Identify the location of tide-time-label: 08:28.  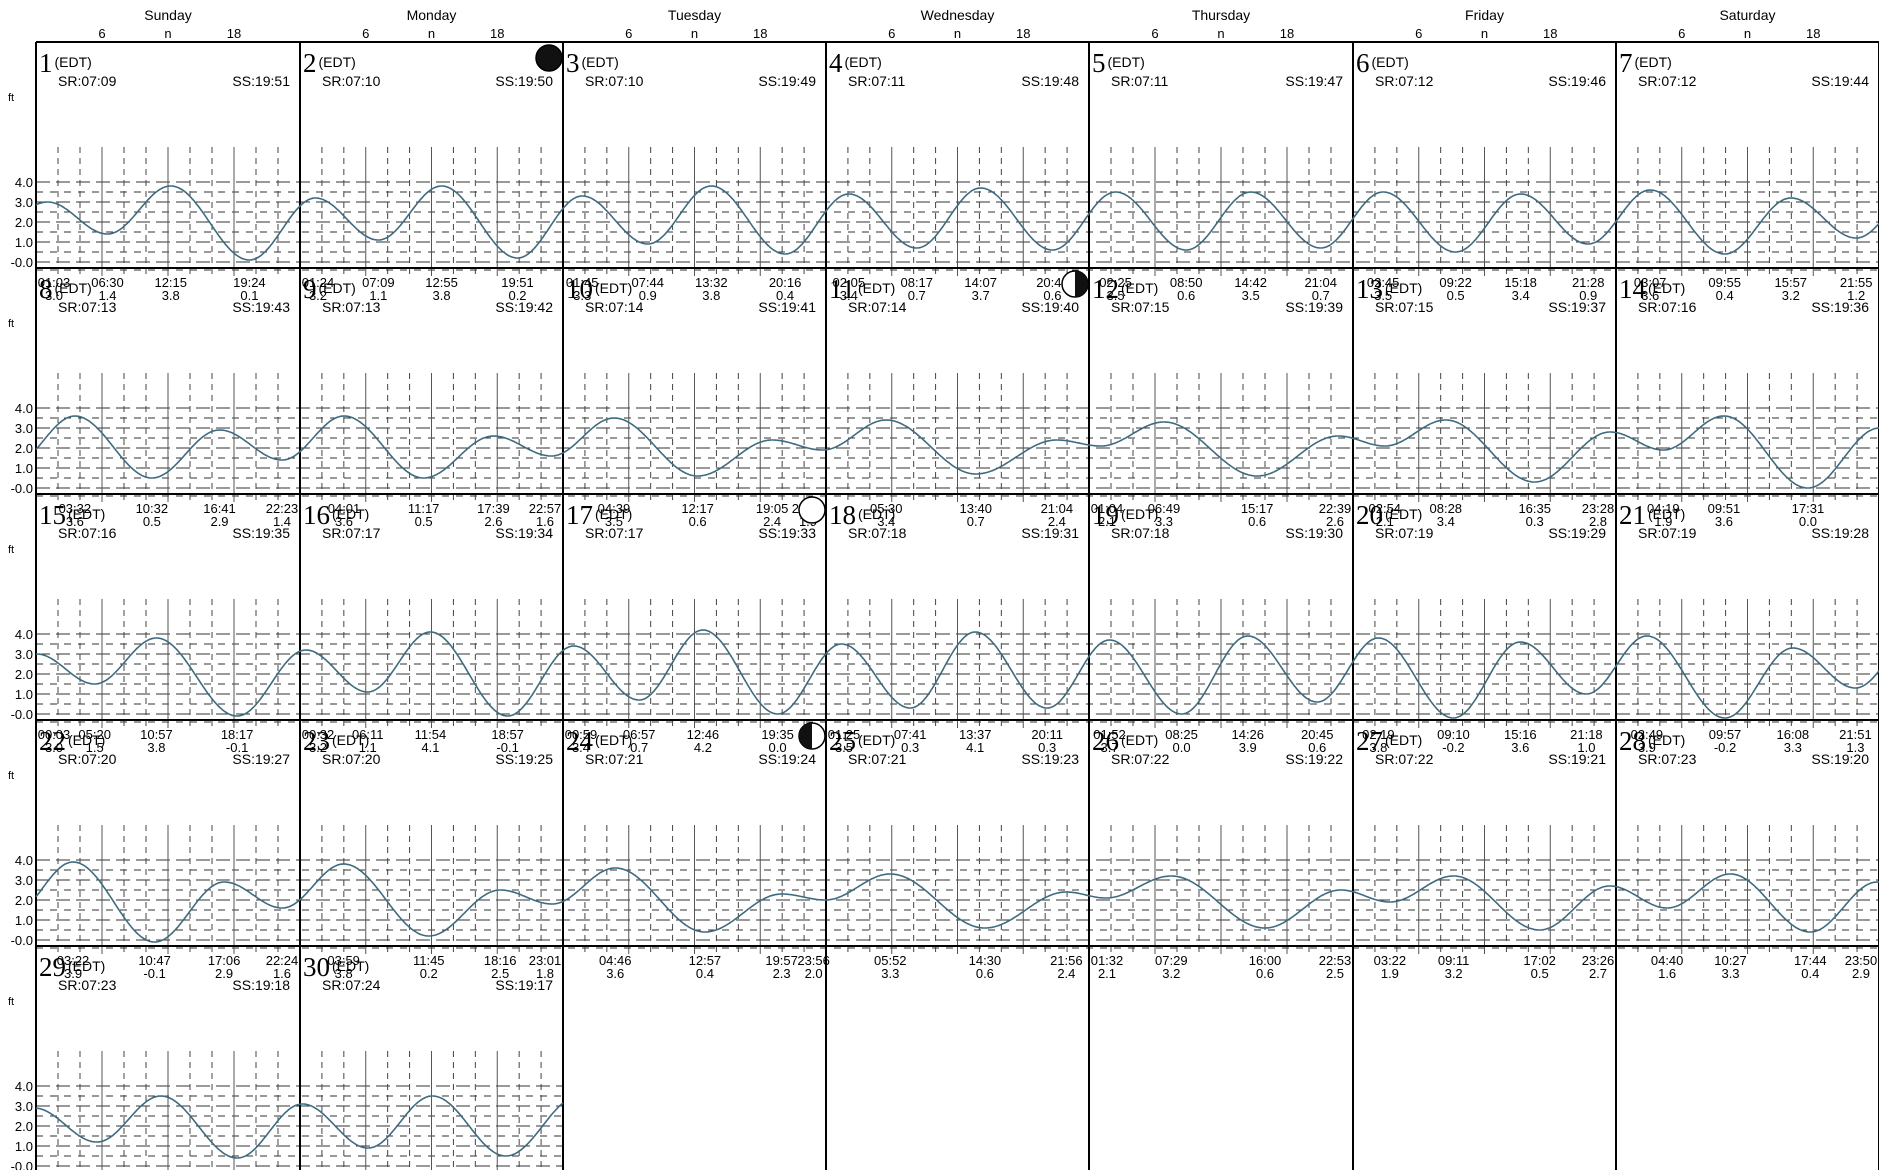
(1446, 508).